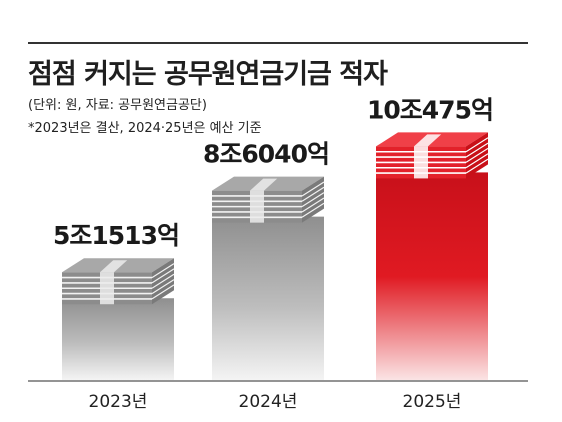  What do you see at coordinates (268, 402) in the screenshot?
I see `category-label-2: 2024년` at bounding box center [268, 402].